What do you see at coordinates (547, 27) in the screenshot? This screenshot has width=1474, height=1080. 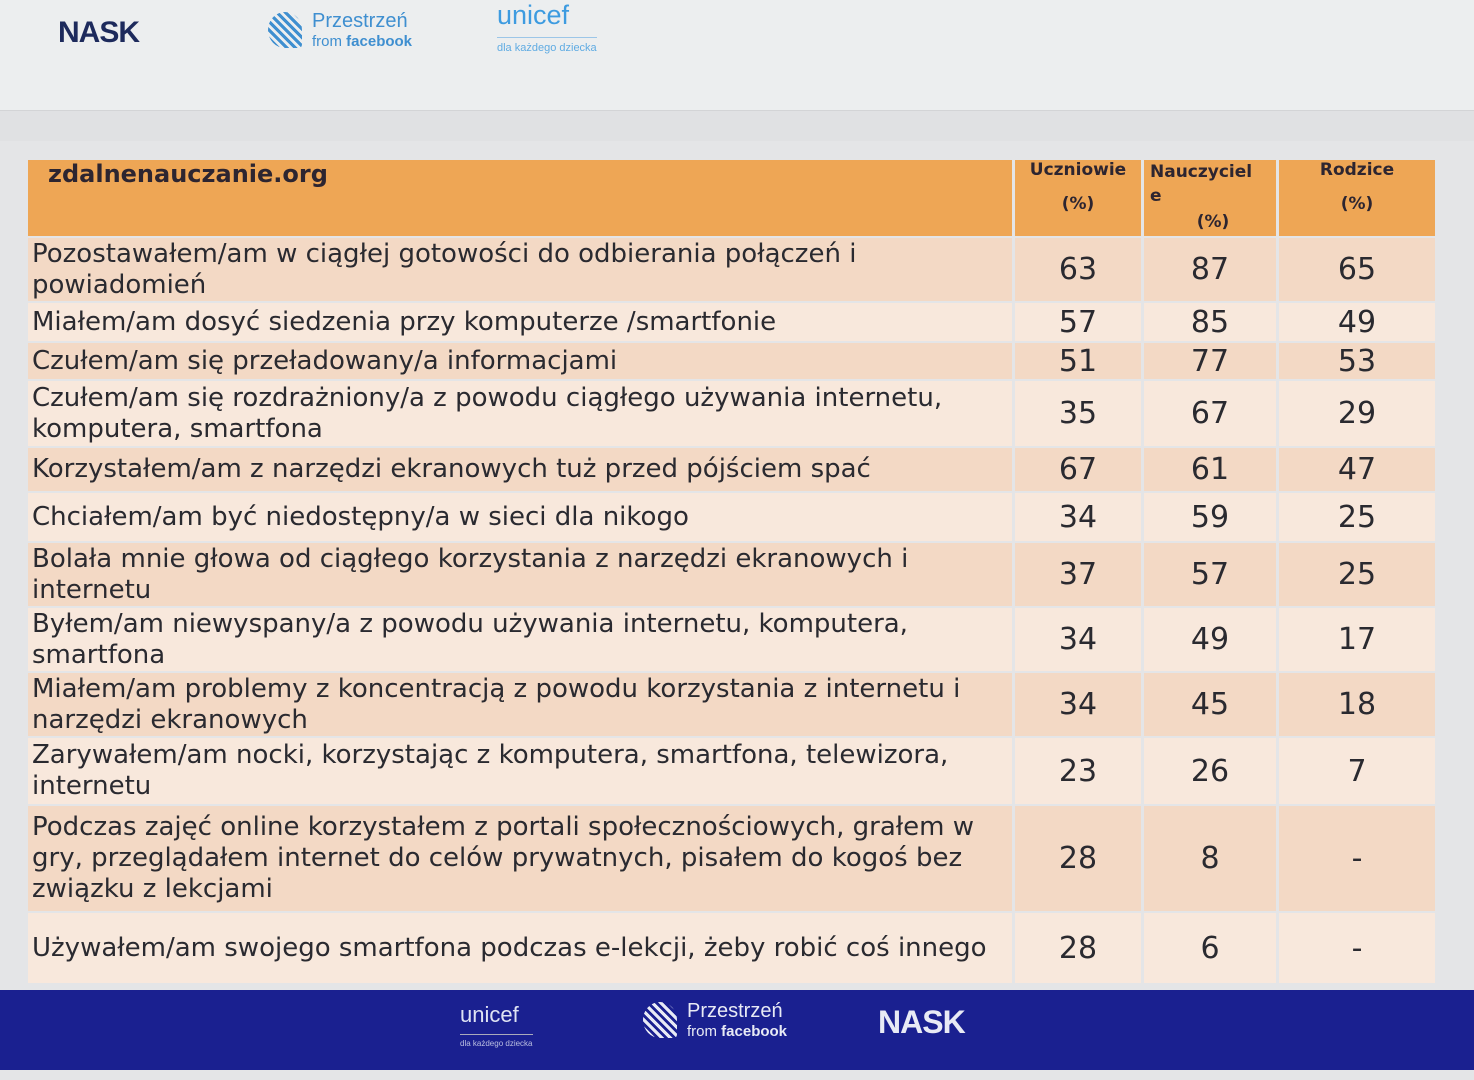 I see `unicef-logo: unicef dla każdego dziecka` at bounding box center [547, 27].